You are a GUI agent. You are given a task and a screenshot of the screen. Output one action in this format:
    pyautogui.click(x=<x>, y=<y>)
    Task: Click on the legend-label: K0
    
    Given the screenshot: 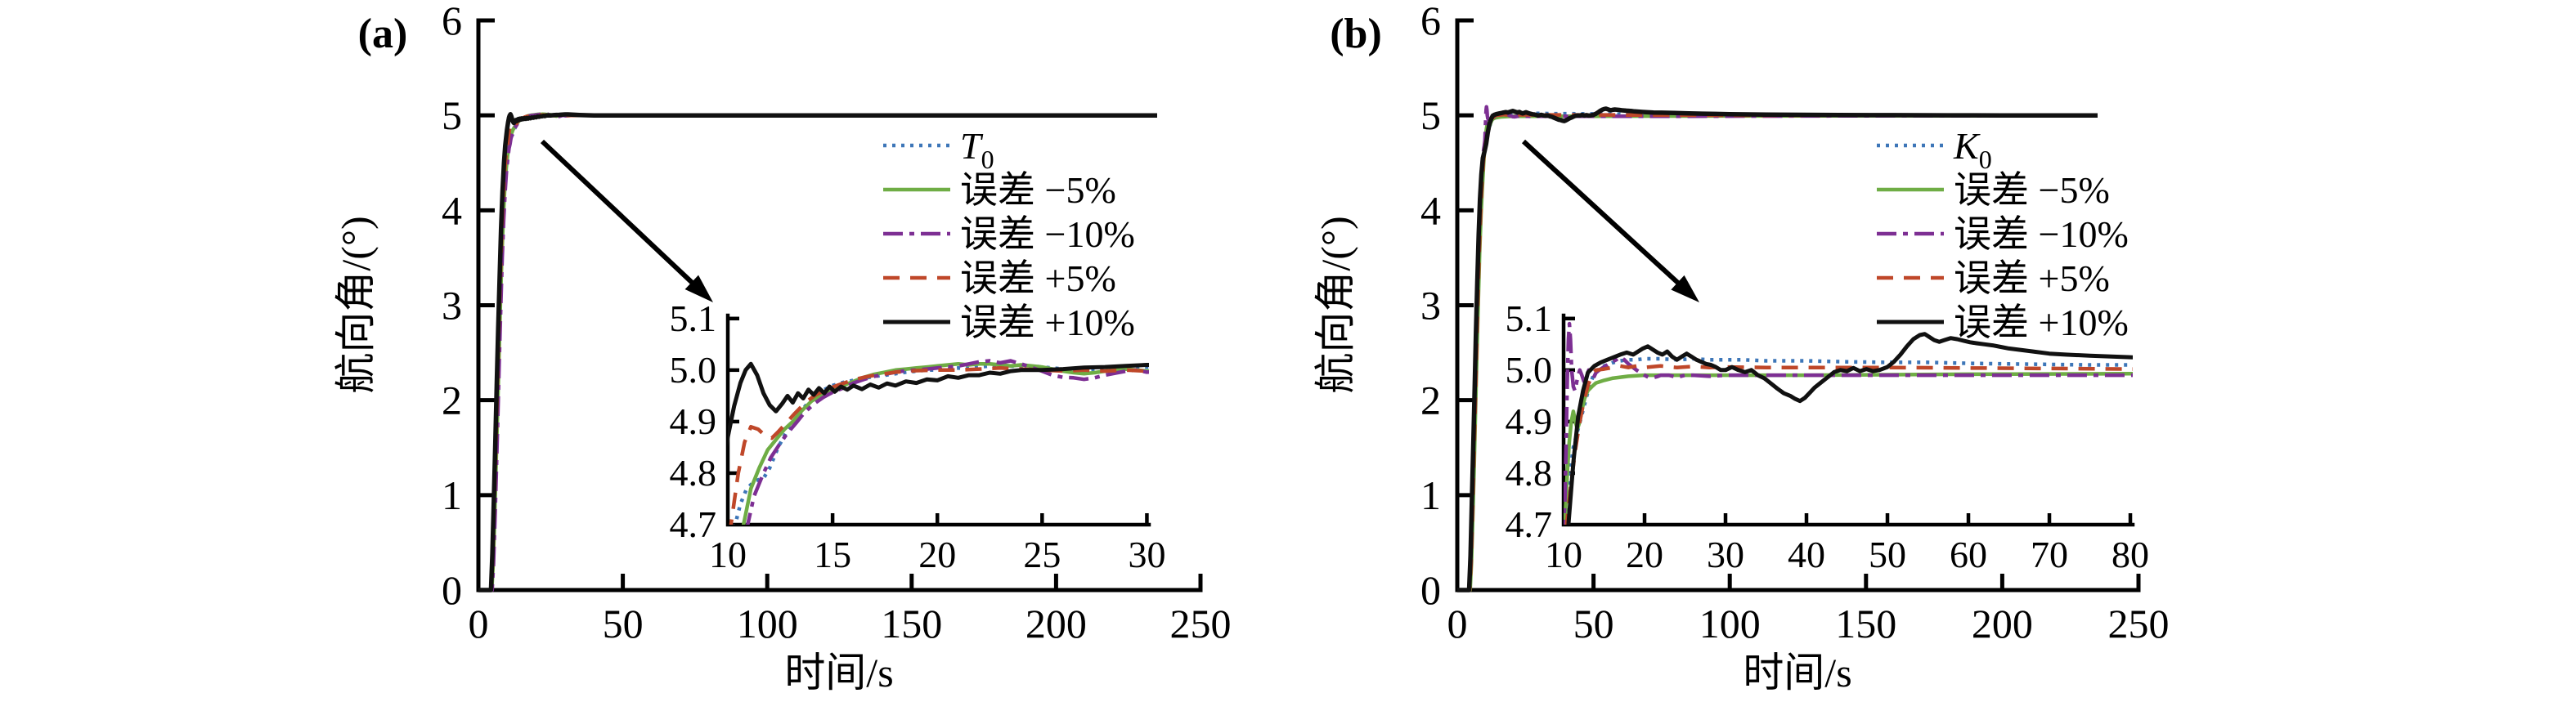 What is the action you would take?
    pyautogui.click(x=1972, y=149)
    